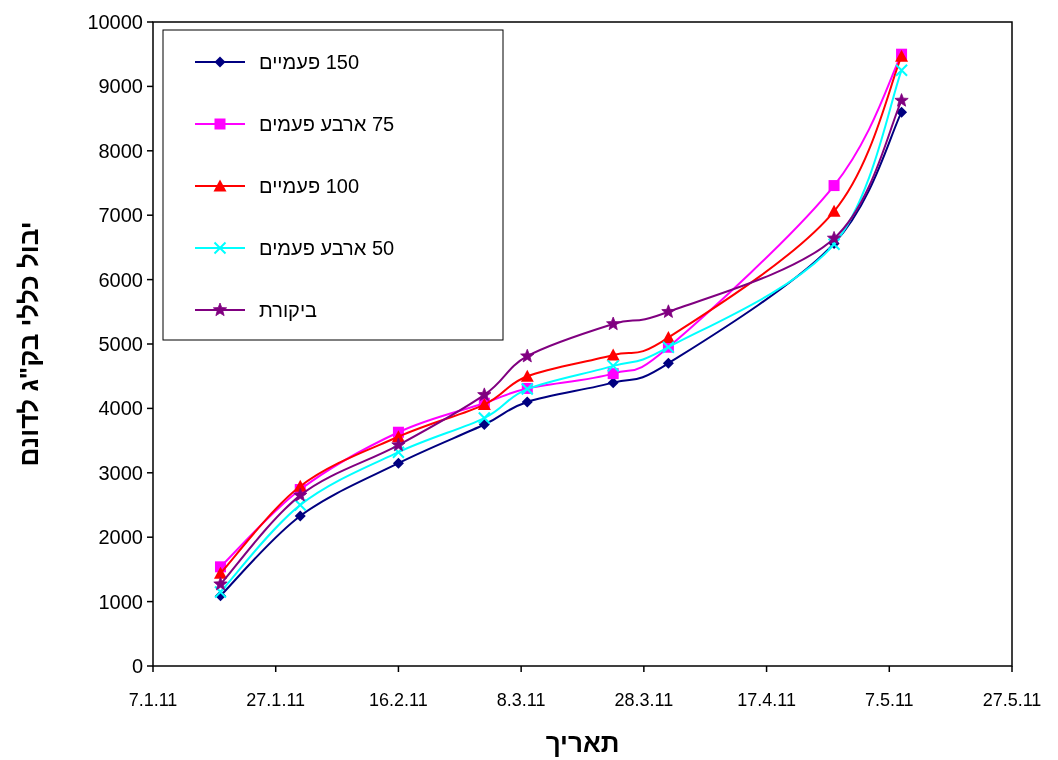  I want to click on legend-label: 50 ארבע פעמים, so click(327, 248).